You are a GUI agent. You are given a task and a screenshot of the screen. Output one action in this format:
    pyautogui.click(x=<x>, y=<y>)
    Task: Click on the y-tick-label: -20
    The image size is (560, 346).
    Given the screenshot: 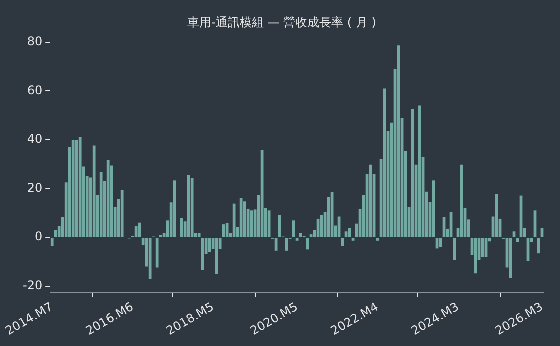 What is the action you would take?
    pyautogui.click(x=32, y=285)
    